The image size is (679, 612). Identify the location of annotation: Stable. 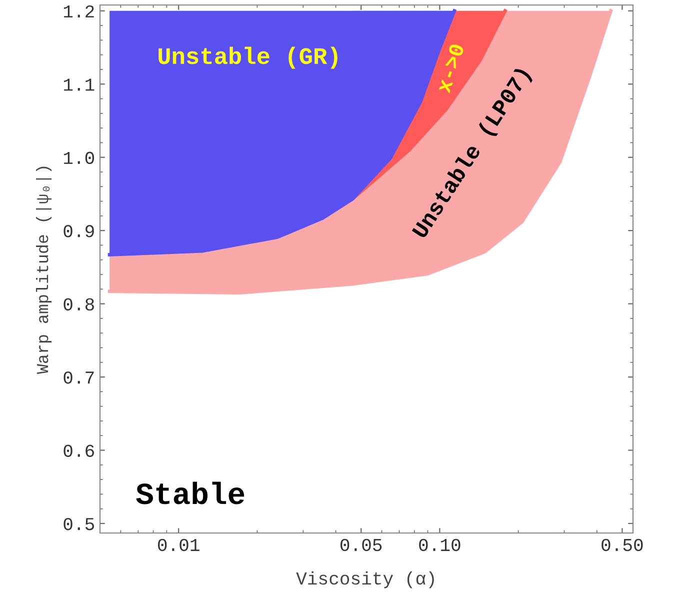
(190, 493).